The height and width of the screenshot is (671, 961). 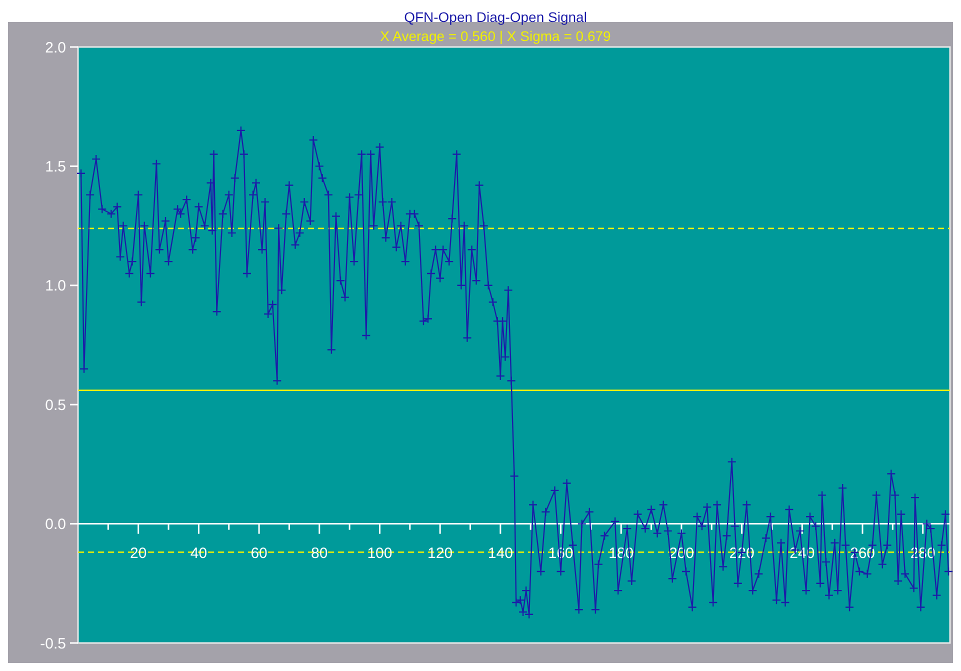 I want to click on y-tick-label: 0.0, so click(x=55, y=525).